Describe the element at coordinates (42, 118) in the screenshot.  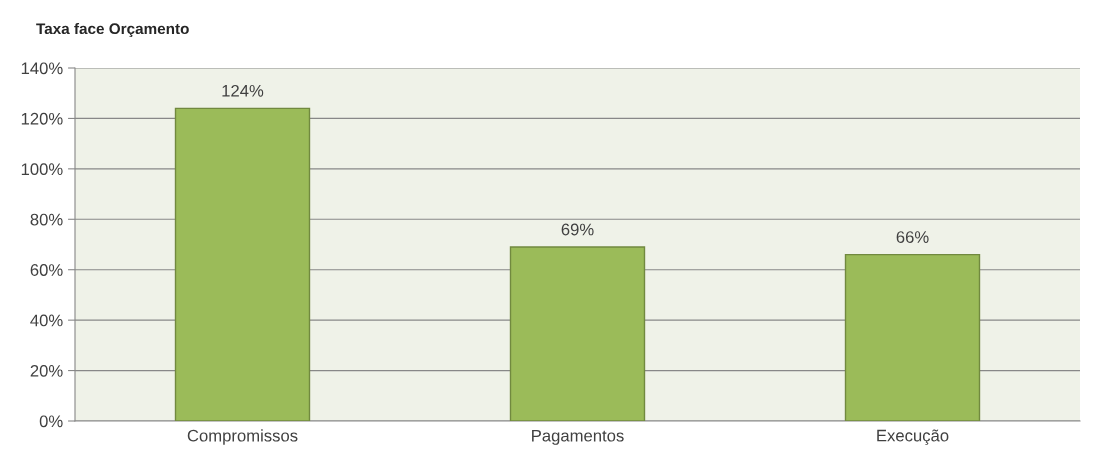
I see `y-tick-label: 120%` at that location.